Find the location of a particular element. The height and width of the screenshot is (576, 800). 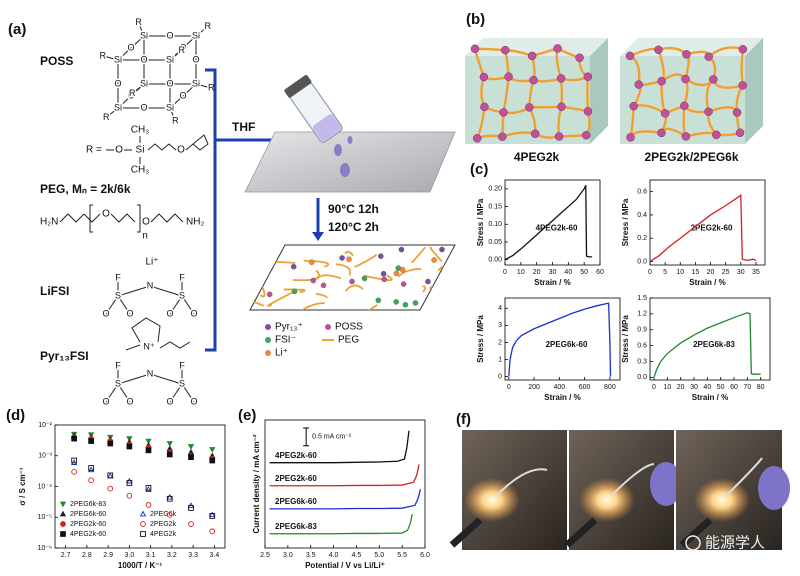

label: 1 is located at coordinates (500, 359).